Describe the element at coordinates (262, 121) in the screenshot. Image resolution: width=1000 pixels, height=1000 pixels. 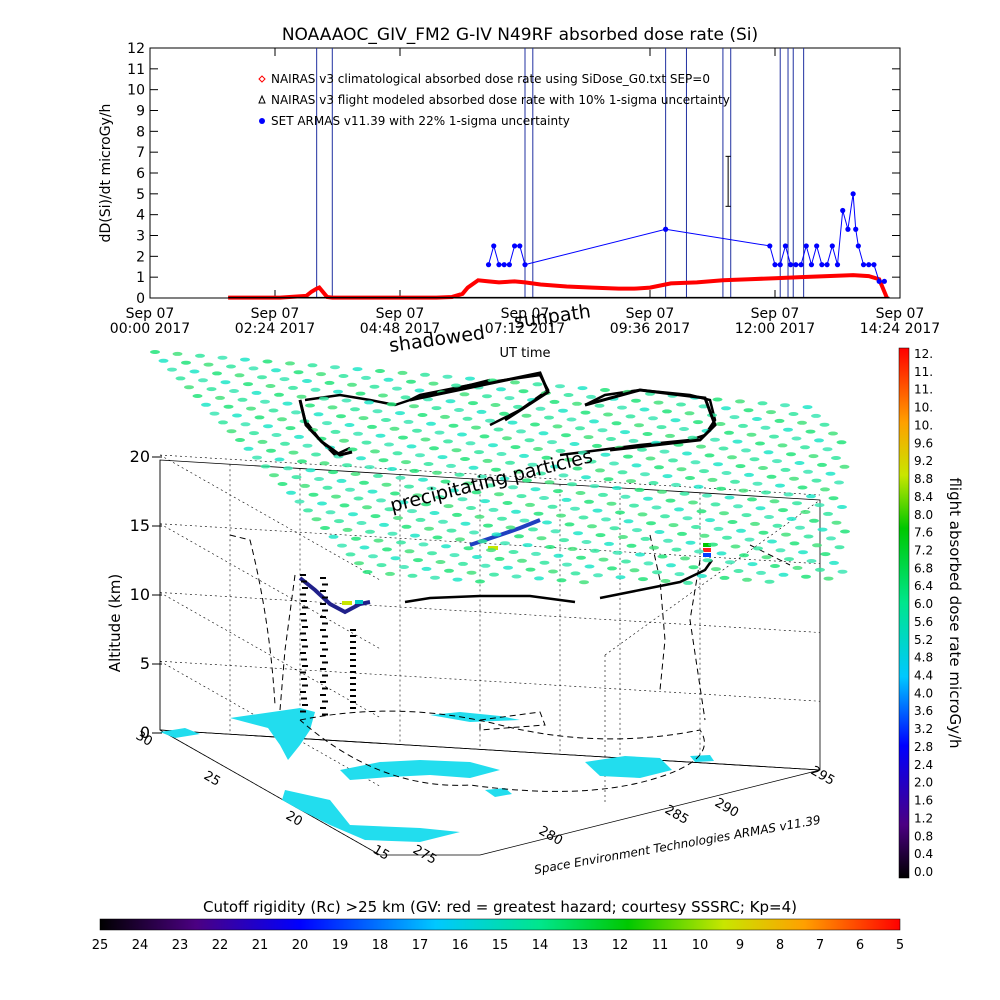
I see `legend-marker-dot` at that location.